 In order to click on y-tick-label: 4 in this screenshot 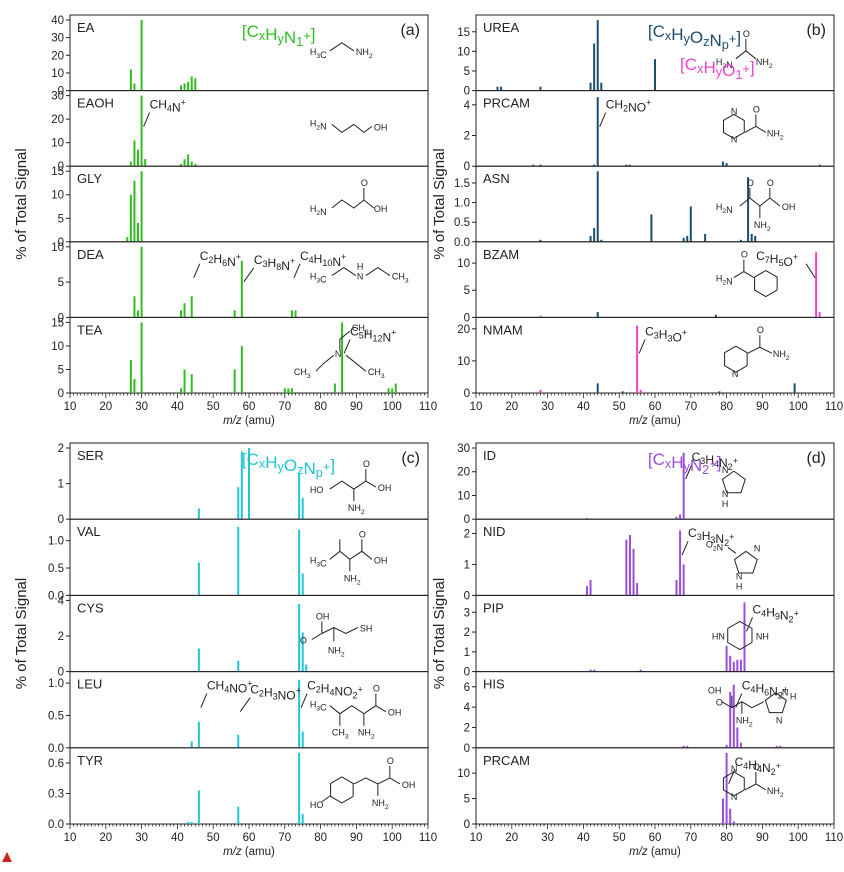, I will do `click(467, 708)`.